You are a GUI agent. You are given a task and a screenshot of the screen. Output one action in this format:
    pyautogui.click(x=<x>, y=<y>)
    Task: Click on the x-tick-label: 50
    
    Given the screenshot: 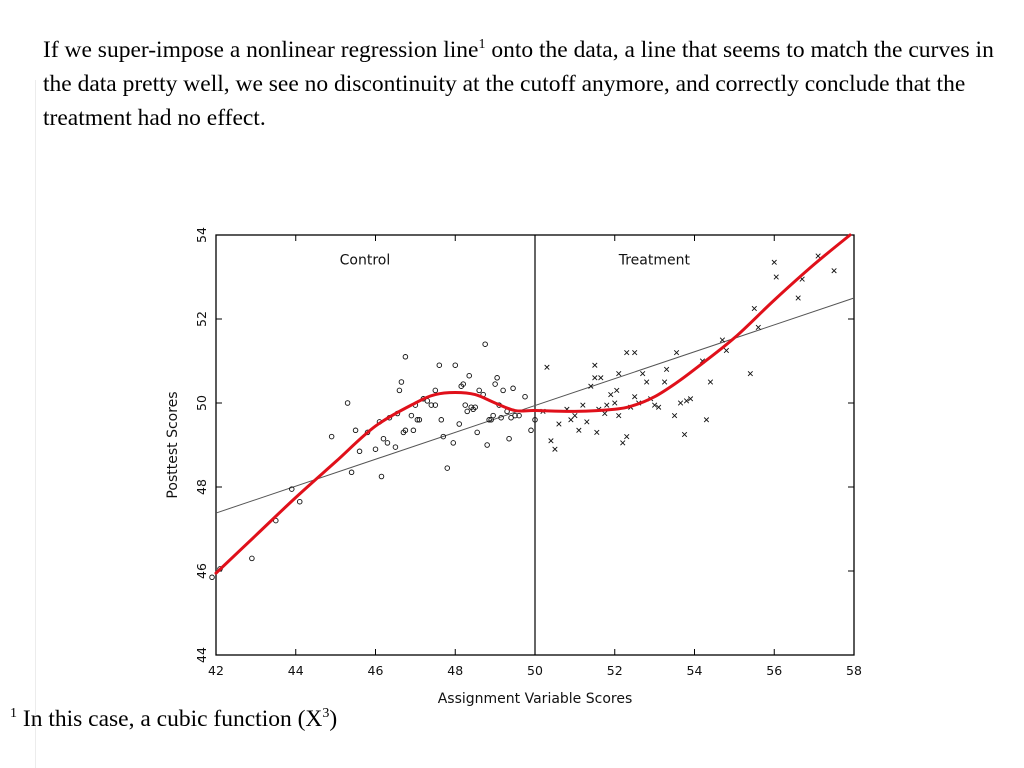 What is the action you would take?
    pyautogui.click(x=535, y=670)
    